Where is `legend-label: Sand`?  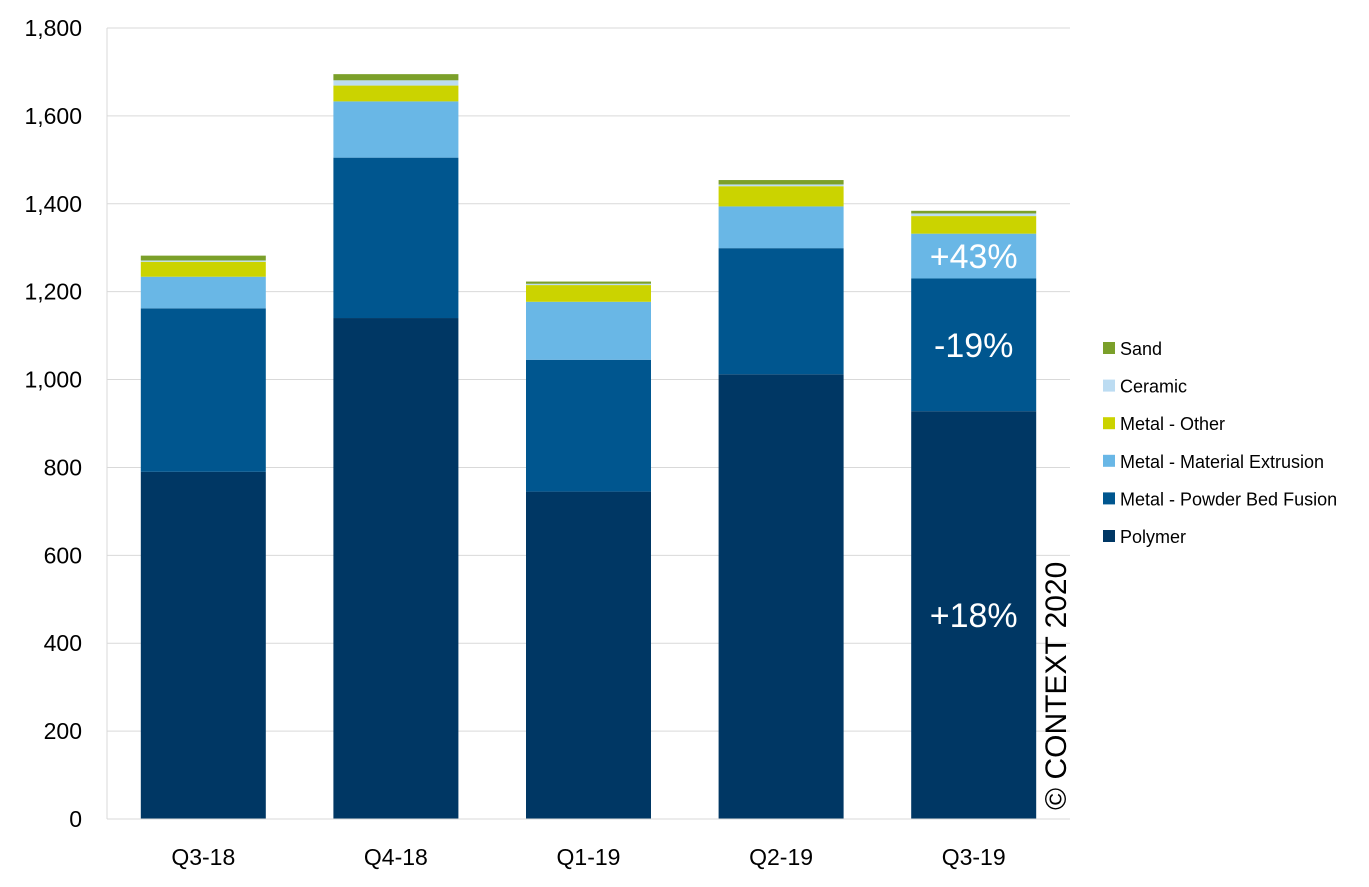 legend-label: Sand is located at coordinates (1141, 349).